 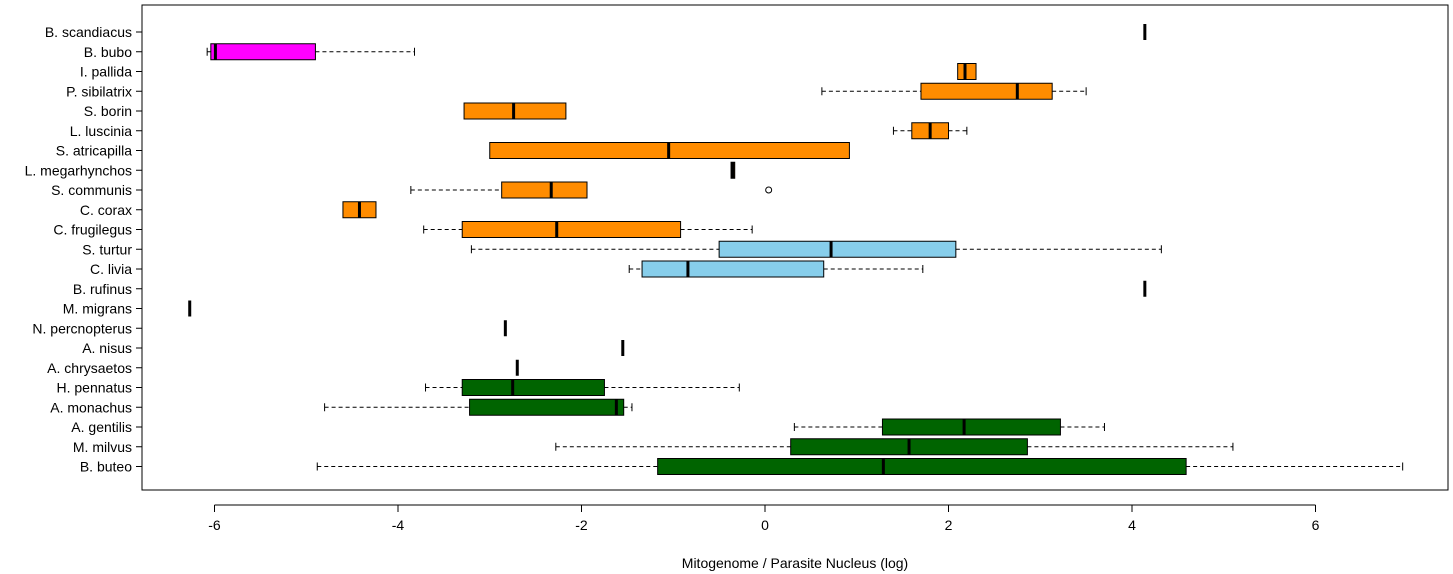 I want to click on x-axis: -6 -4 -2 0 2 4 6, so click(x=764, y=518).